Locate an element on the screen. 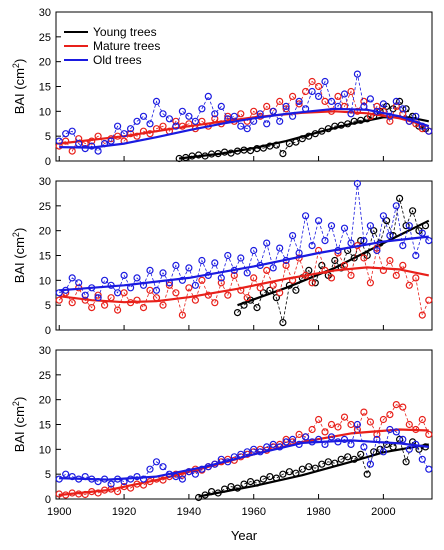 The width and height of the screenshot is (444, 550). series-line-old-trees is located at coordinates (244, 113).